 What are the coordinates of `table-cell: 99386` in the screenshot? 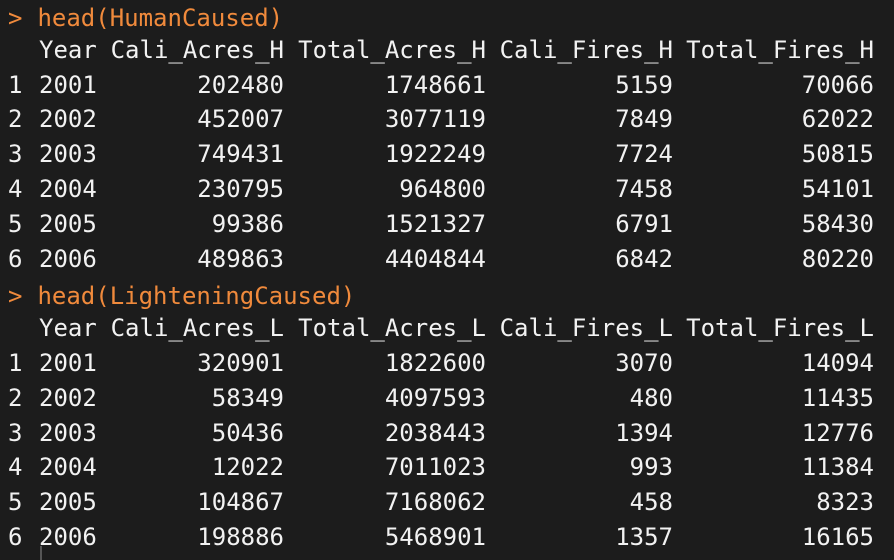 It's located at (247, 223).